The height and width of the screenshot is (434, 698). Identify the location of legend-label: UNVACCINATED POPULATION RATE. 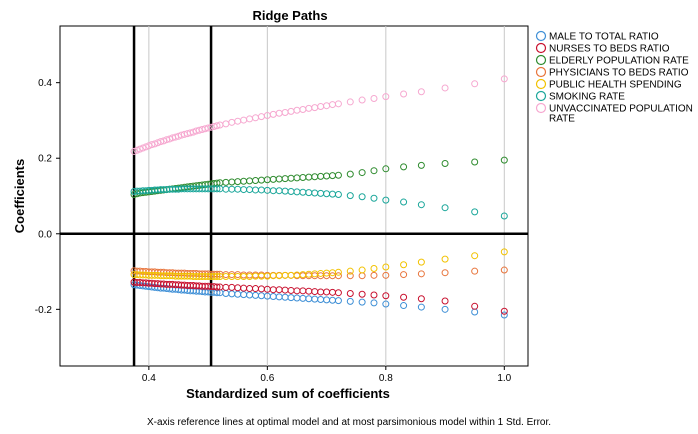
(621, 114).